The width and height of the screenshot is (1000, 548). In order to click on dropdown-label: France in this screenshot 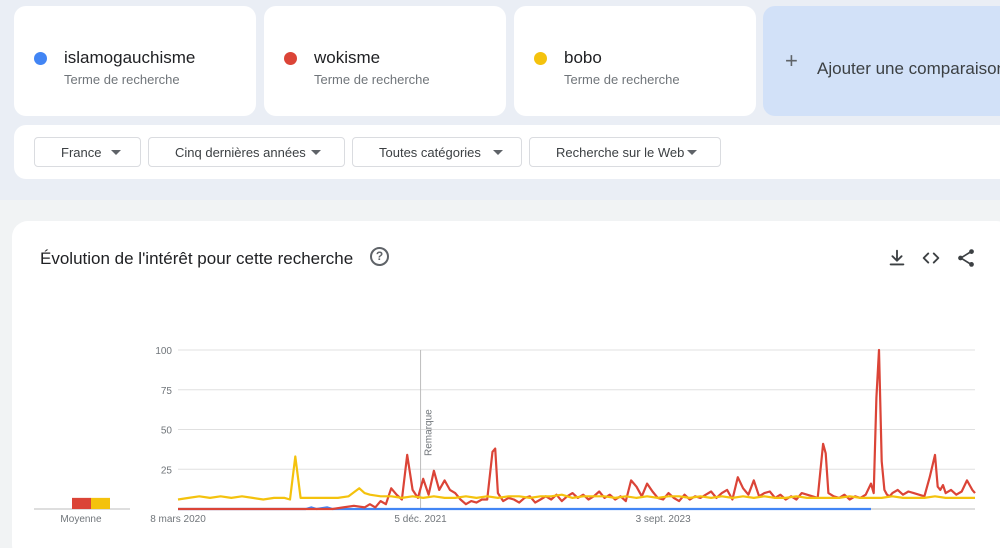, I will do `click(81, 152)`.